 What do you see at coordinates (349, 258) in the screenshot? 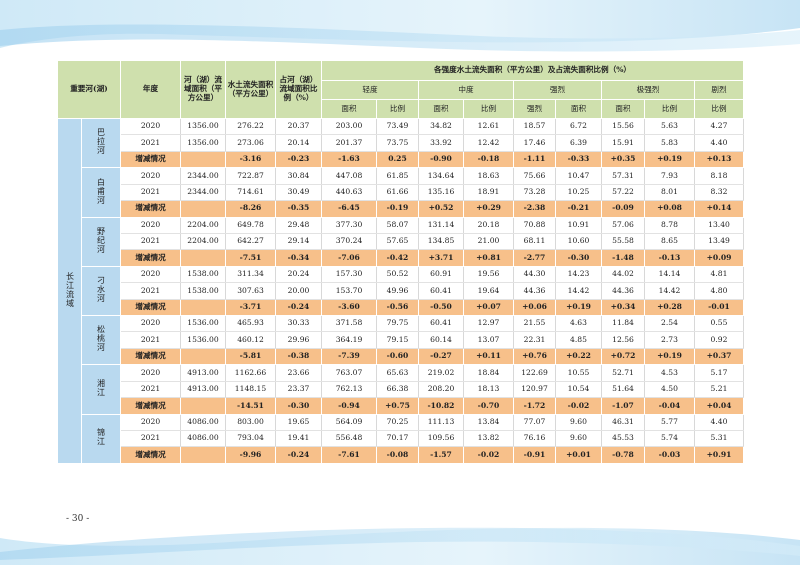
I see `value-cell: -7.06` at bounding box center [349, 258].